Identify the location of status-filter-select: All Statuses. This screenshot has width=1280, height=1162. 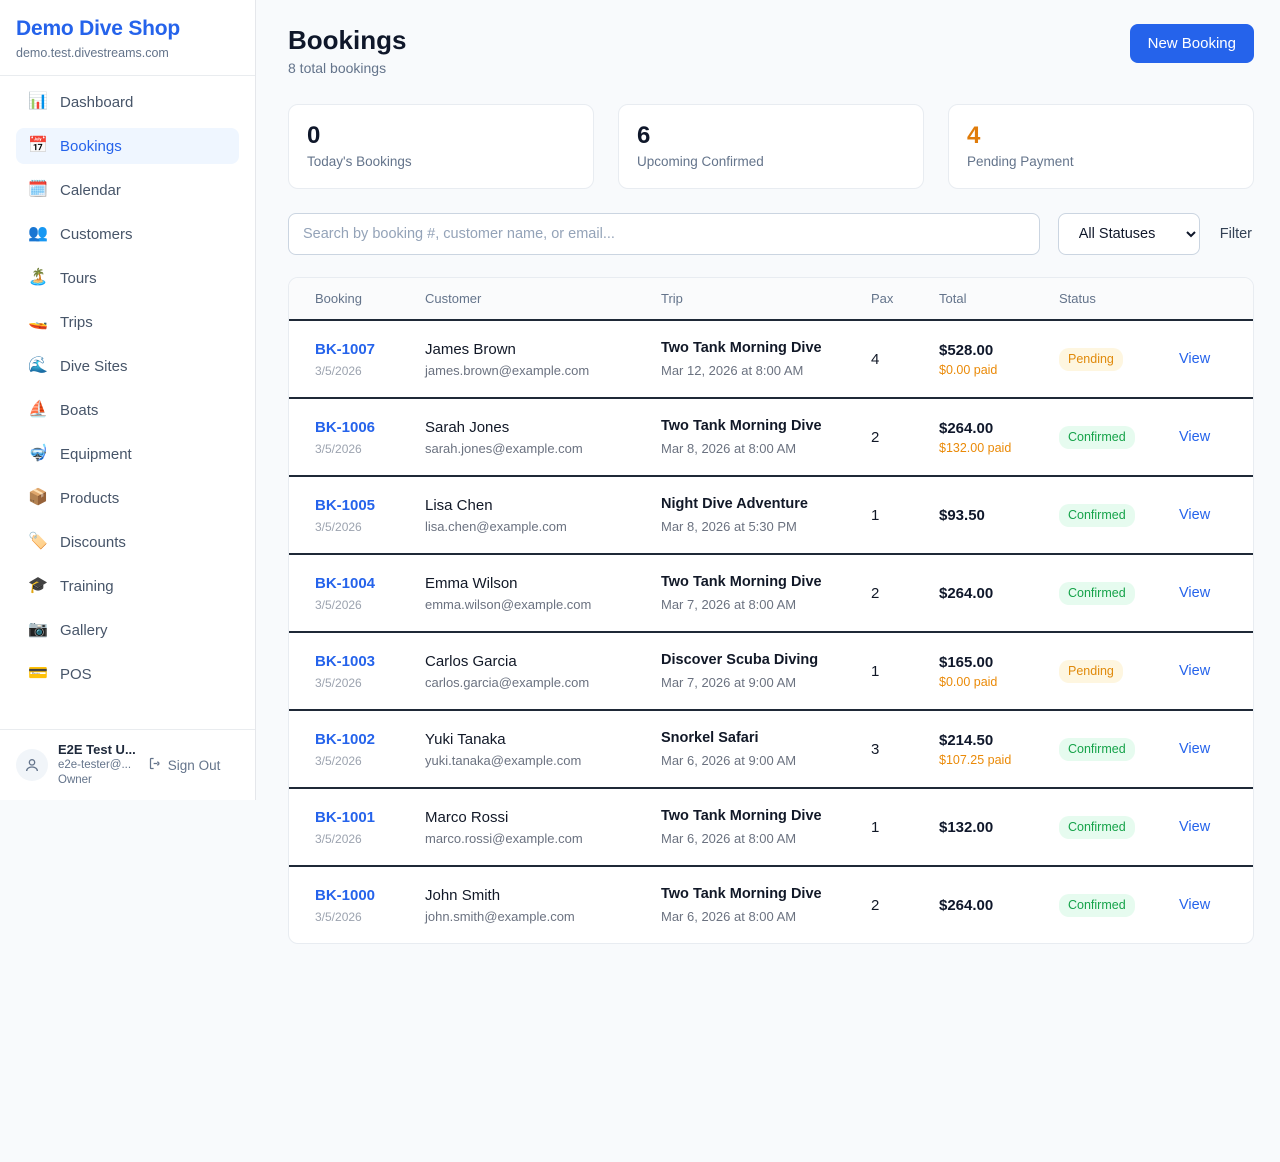
(1128, 234).